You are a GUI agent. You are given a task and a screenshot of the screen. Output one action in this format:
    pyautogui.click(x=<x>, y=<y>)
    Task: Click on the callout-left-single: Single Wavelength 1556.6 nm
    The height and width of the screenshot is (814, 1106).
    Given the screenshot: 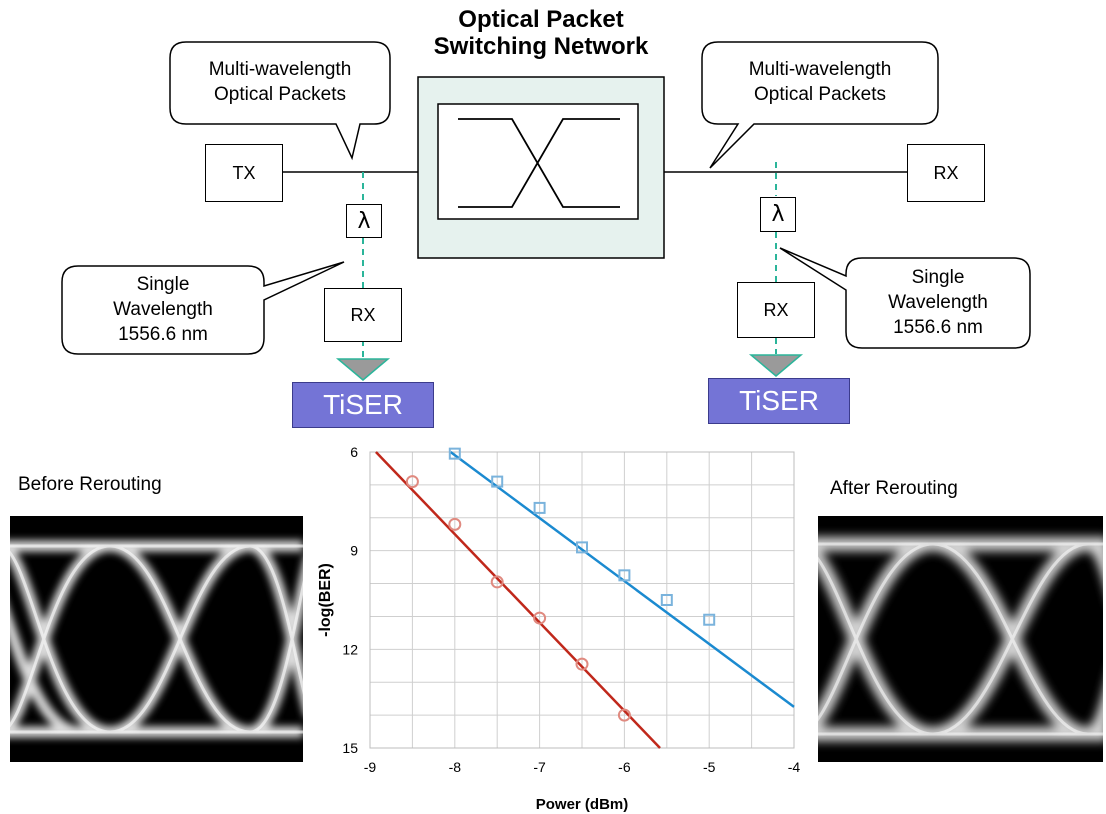 What is the action you would take?
    pyautogui.click(x=163, y=309)
    